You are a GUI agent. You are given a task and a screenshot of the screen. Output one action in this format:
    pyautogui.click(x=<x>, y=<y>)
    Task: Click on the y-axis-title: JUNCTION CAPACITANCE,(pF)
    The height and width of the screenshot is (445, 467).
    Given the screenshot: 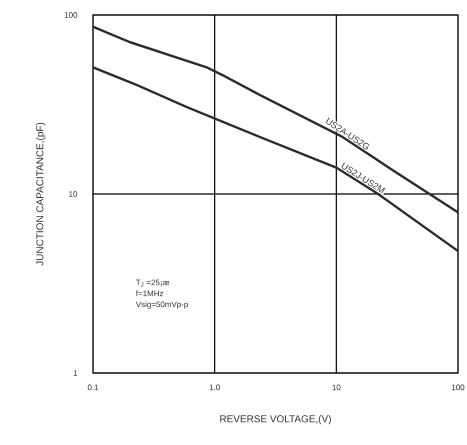 What is the action you would take?
    pyautogui.click(x=41, y=194)
    